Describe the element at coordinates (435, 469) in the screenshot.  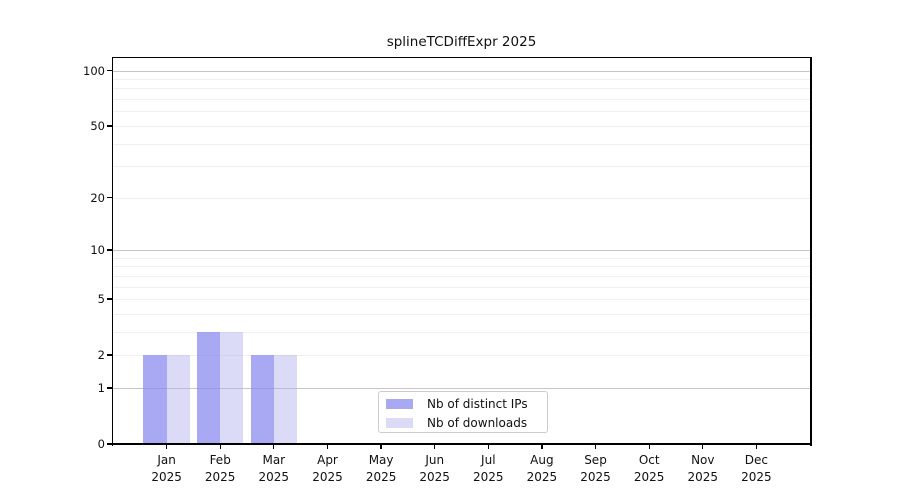
I see `x-tick-label-jun: Jun 2025` at that location.